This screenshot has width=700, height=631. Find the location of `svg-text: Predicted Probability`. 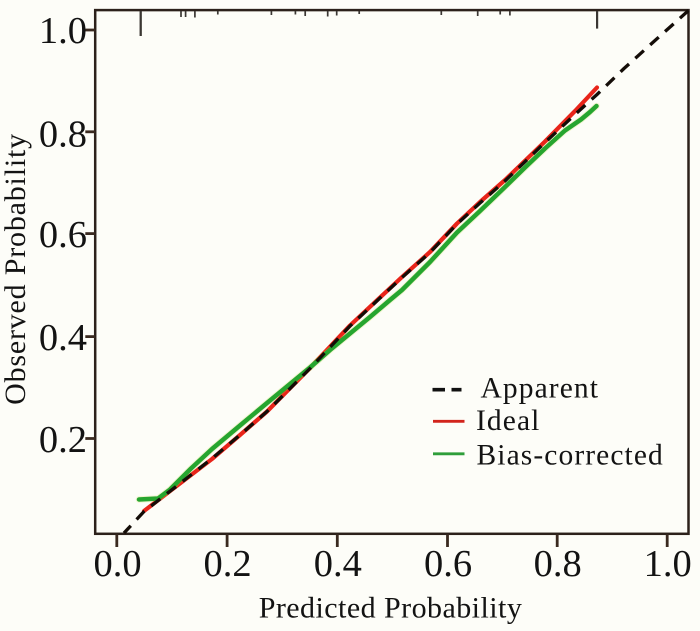

svg-text: Predicted Probability is located at coordinates (391, 608).